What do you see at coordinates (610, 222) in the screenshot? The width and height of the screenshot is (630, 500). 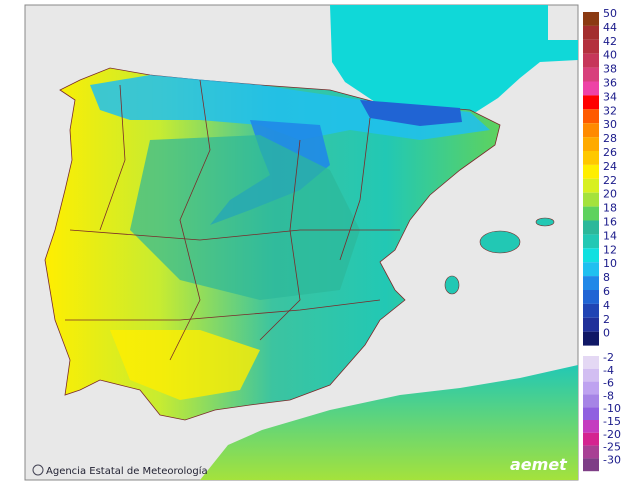 I see `legend-label: 16` at bounding box center [610, 222].